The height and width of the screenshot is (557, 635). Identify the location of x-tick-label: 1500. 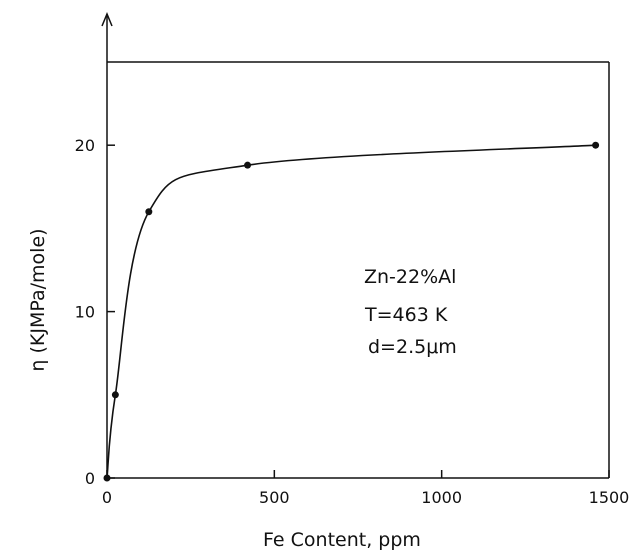
(609, 497).